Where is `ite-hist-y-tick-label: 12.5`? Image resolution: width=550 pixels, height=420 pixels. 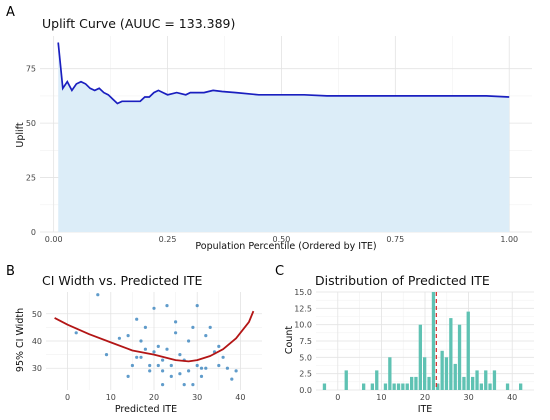
ite-hist-y-tick-label: 12.5 is located at coordinates (303, 308).